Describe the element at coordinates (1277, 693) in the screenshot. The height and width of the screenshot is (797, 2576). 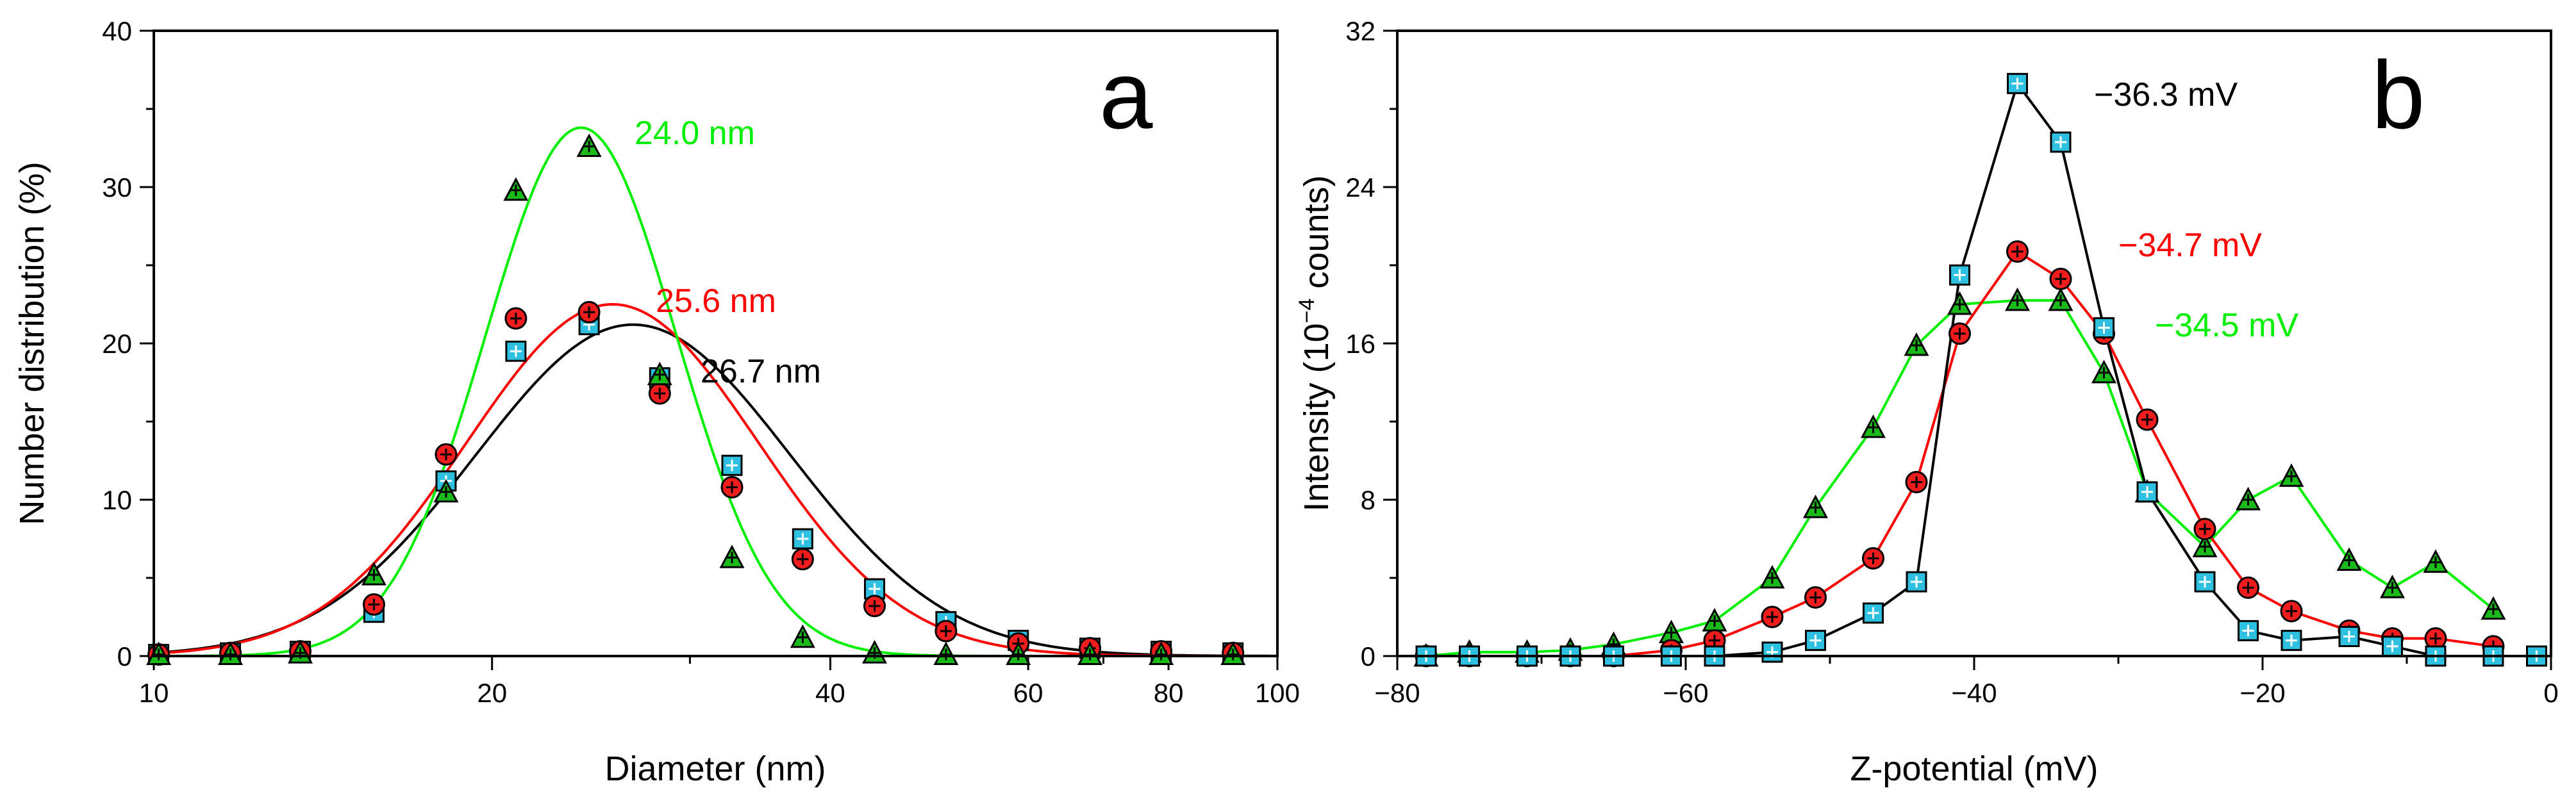
I see `panel-a-x-tick-label: 100` at that location.